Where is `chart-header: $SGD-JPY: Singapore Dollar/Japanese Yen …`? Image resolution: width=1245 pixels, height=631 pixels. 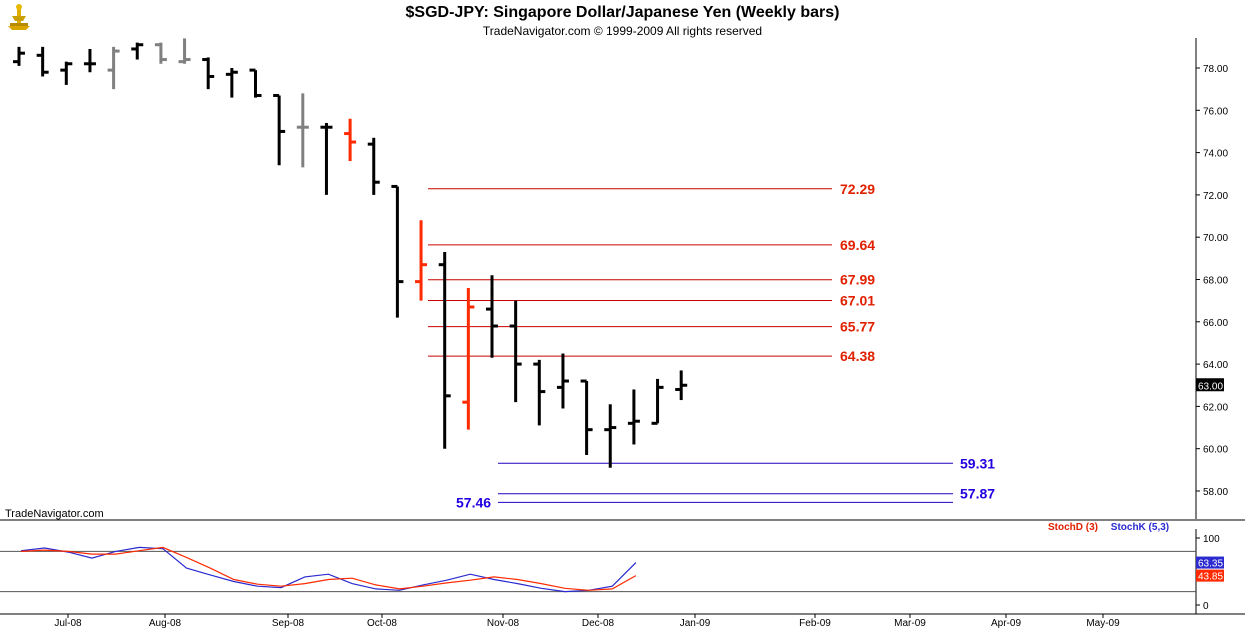 chart-header: $SGD-JPY: Singapore Dollar/Japanese Yen … is located at coordinates (622, 19).